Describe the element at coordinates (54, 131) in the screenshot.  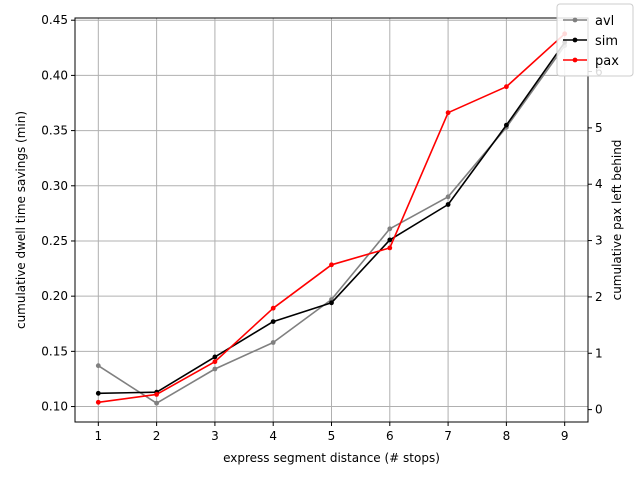
I see `y-left-tick-label: 0.35` at that location.